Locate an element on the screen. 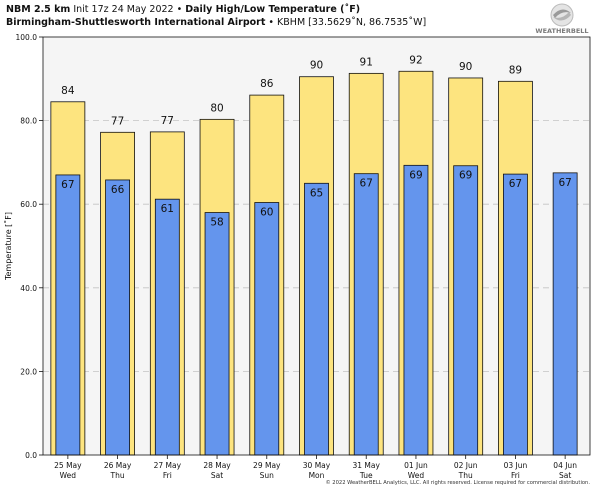 The width and height of the screenshot is (600, 493). weatherbell-logo: WEATHERBELL is located at coordinates (562, 19).